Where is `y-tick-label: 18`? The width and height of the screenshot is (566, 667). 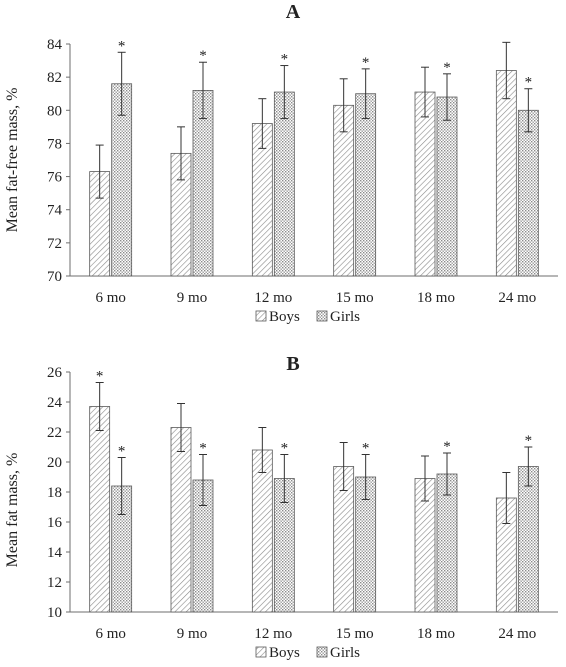 y-tick-label: 18 is located at coordinates (54, 493).